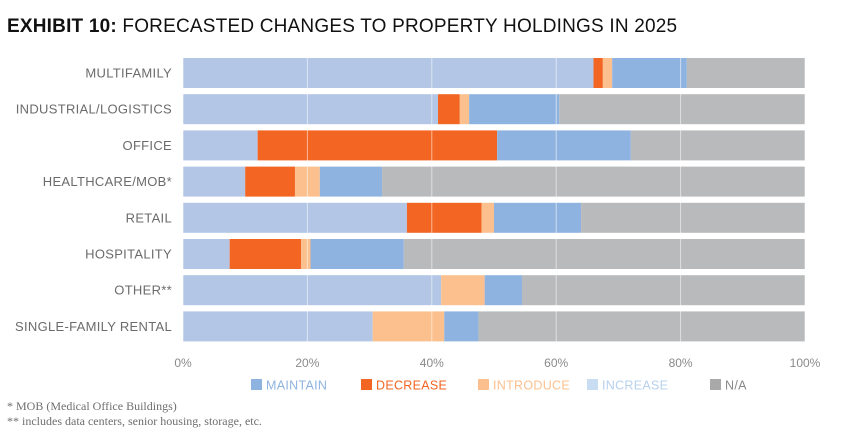 The image size is (848, 442). Describe the element at coordinates (388, 73) in the screenshot. I see `bar-multifamily-maintain` at that location.